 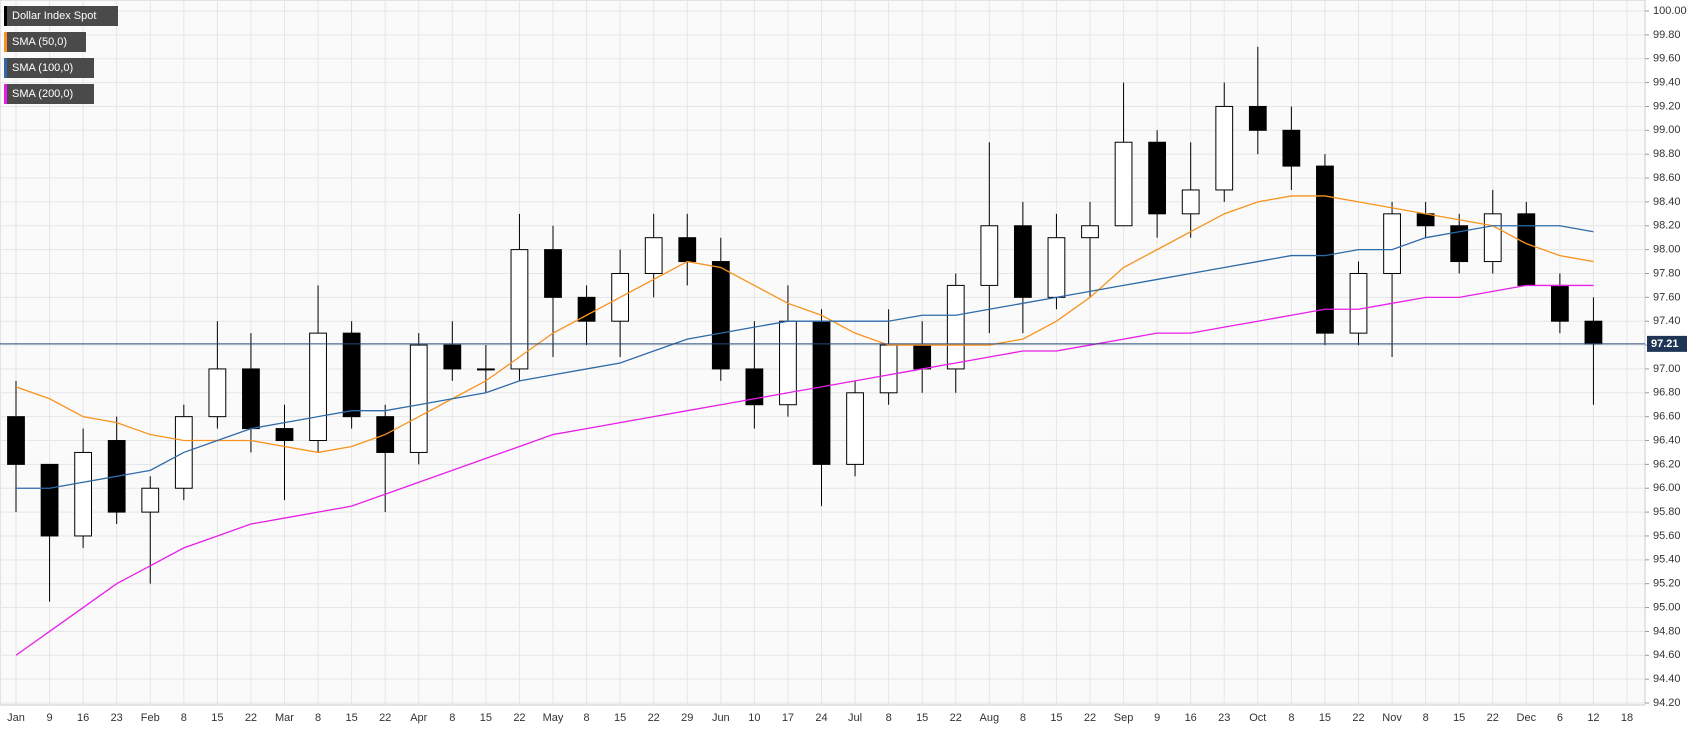 I want to click on legend-label: SMA (50,0), so click(x=39, y=42).